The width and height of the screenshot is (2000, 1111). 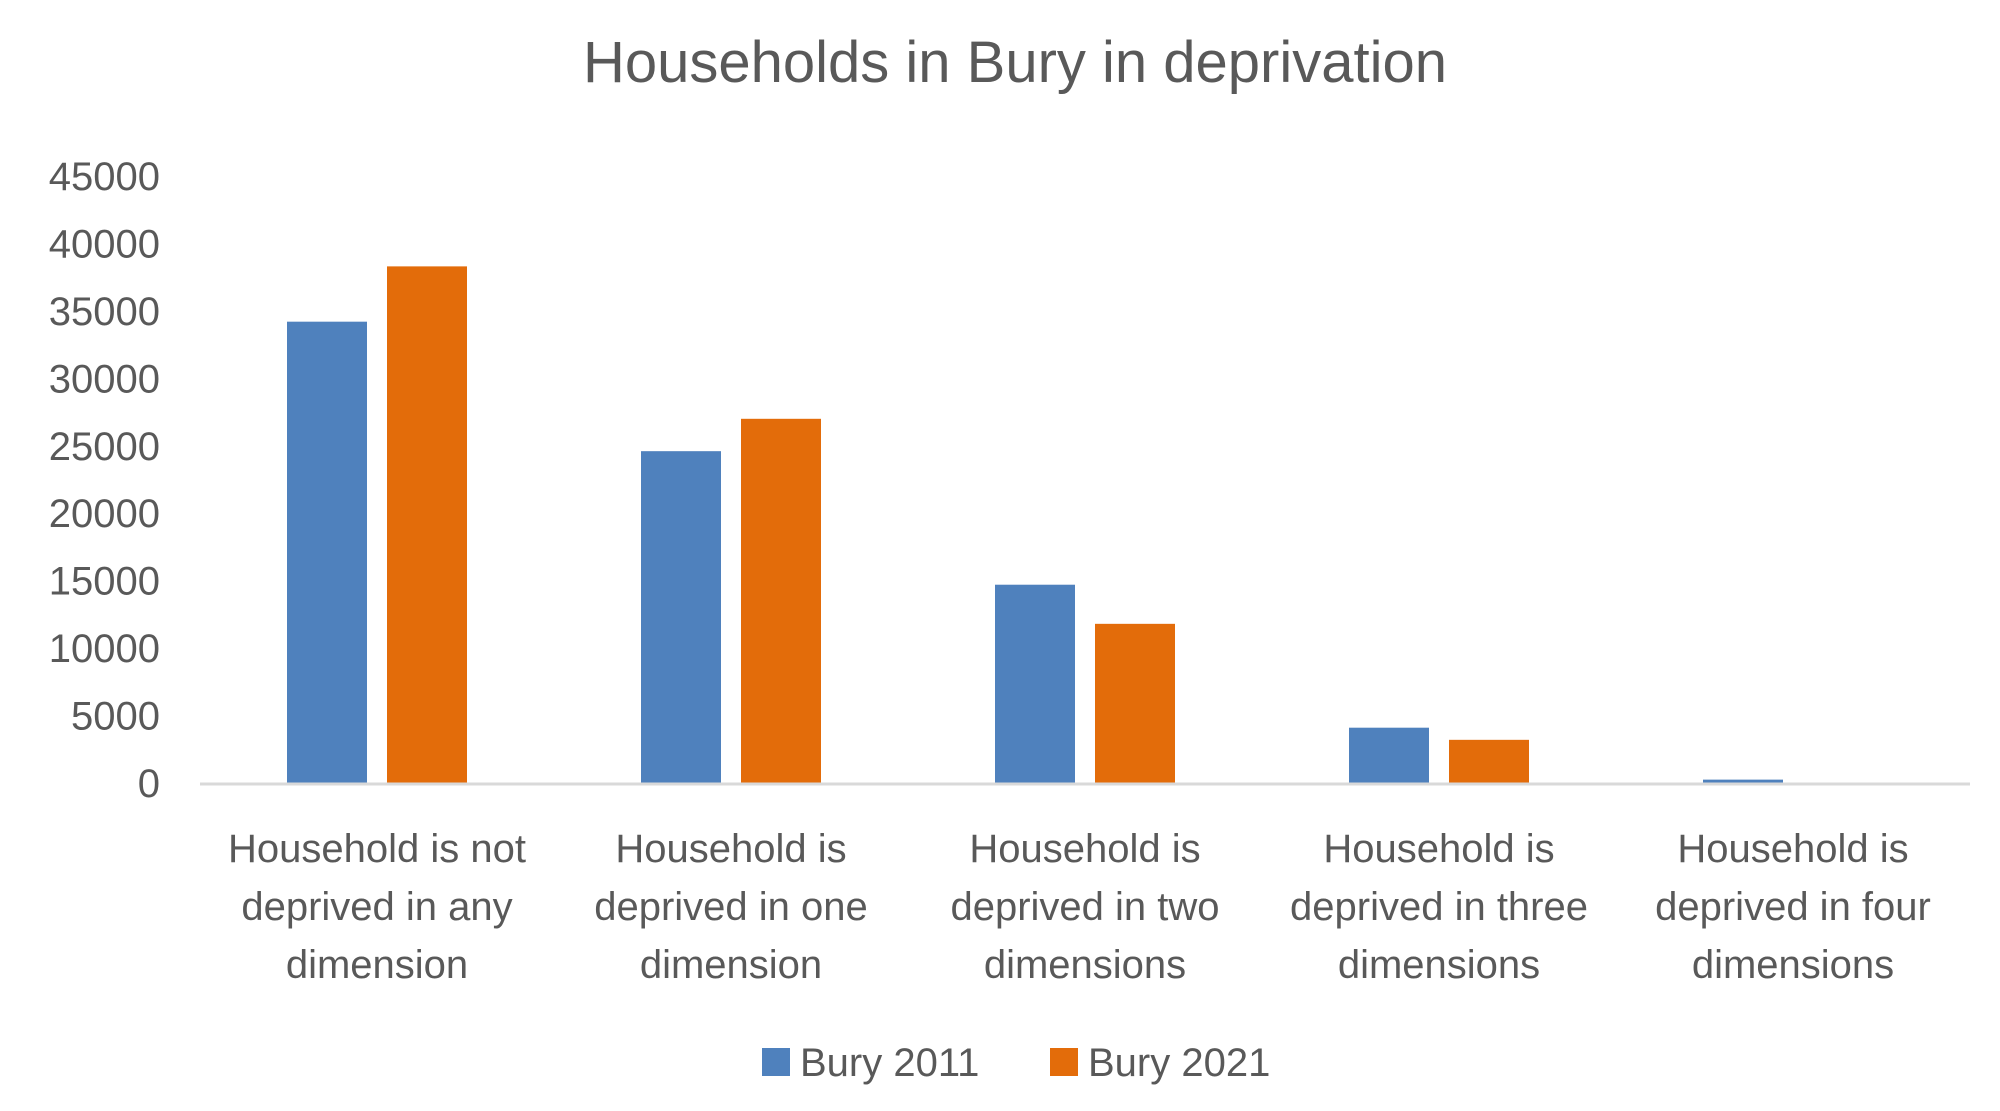 What do you see at coordinates (104, 379) in the screenshot?
I see `y-tick-label: 30000` at bounding box center [104, 379].